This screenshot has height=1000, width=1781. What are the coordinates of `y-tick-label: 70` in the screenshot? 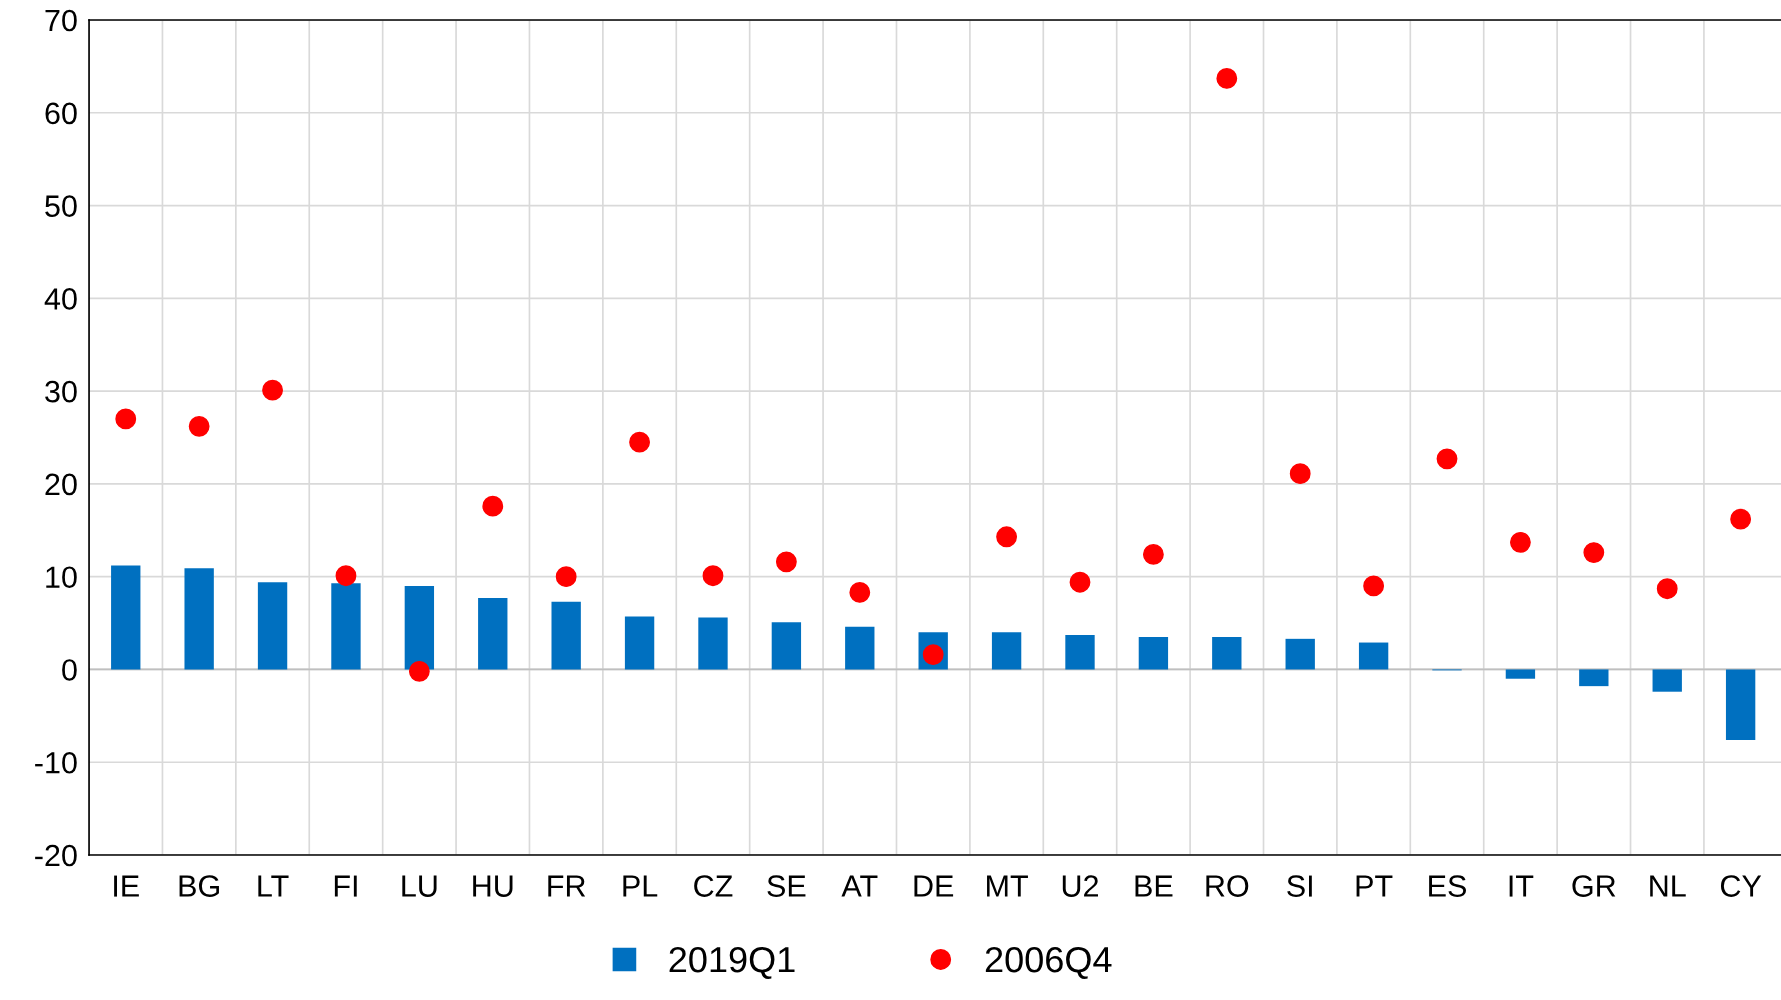 It's located at (61, 20).